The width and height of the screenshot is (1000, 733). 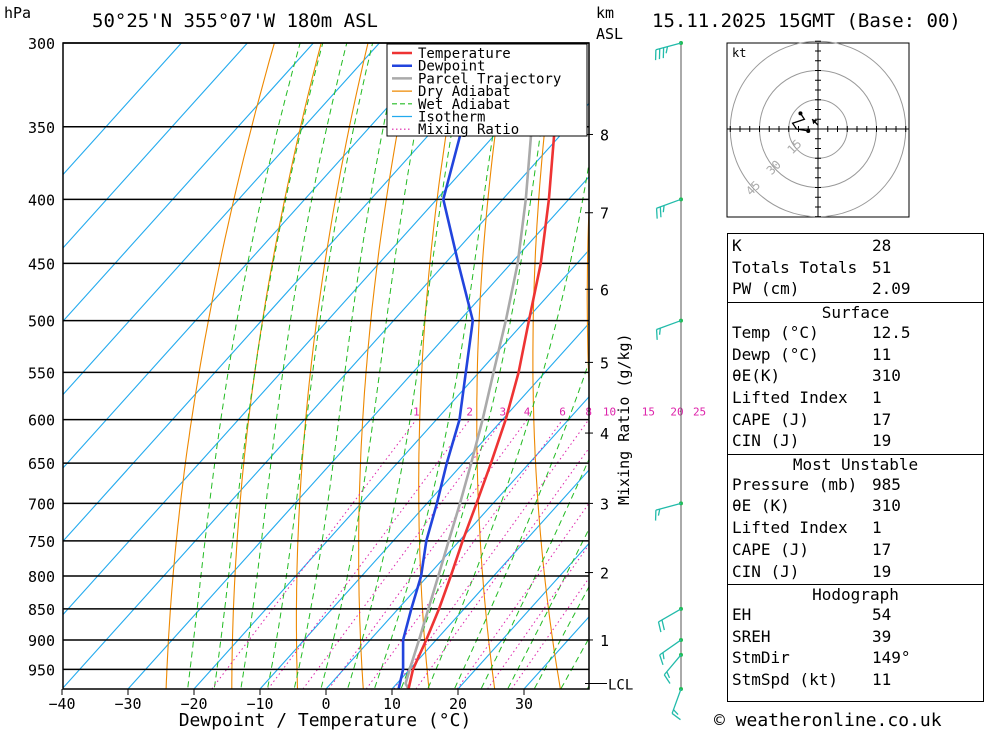 What do you see at coordinates (855, 595) in the screenshot?
I see `stats-section-title: Hodograph` at bounding box center [855, 595].